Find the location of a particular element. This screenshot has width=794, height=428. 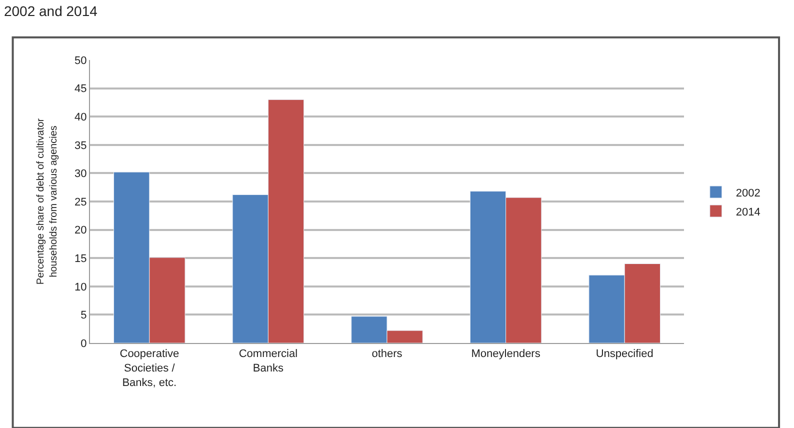

y-tick-label: 25 is located at coordinates (80, 202).